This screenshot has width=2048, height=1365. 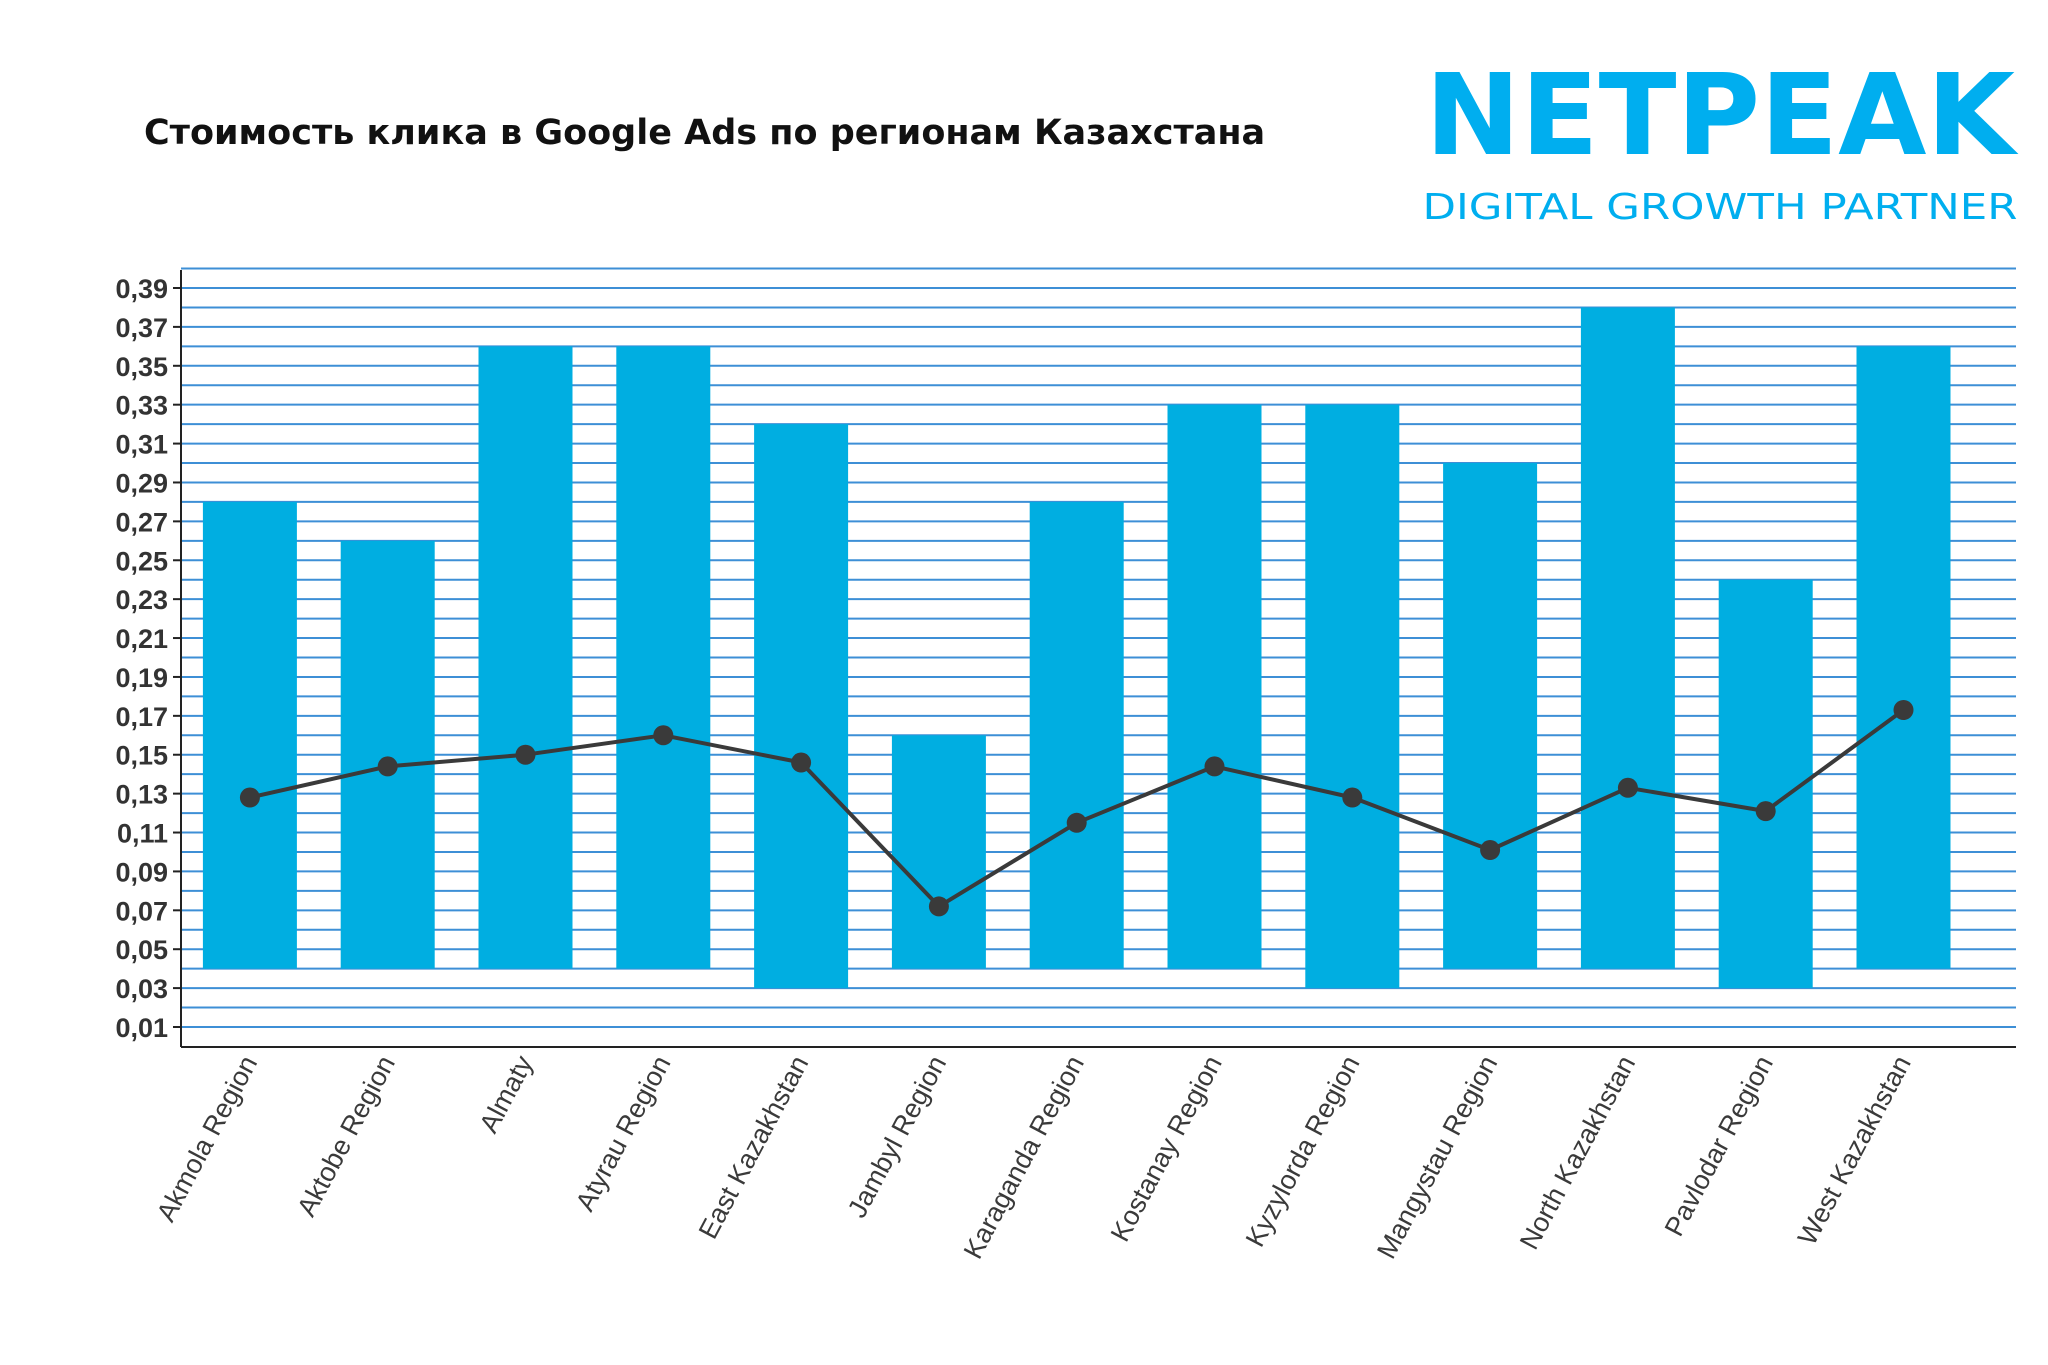 I want to click on bar-aktobe-region, so click(x=387, y=754).